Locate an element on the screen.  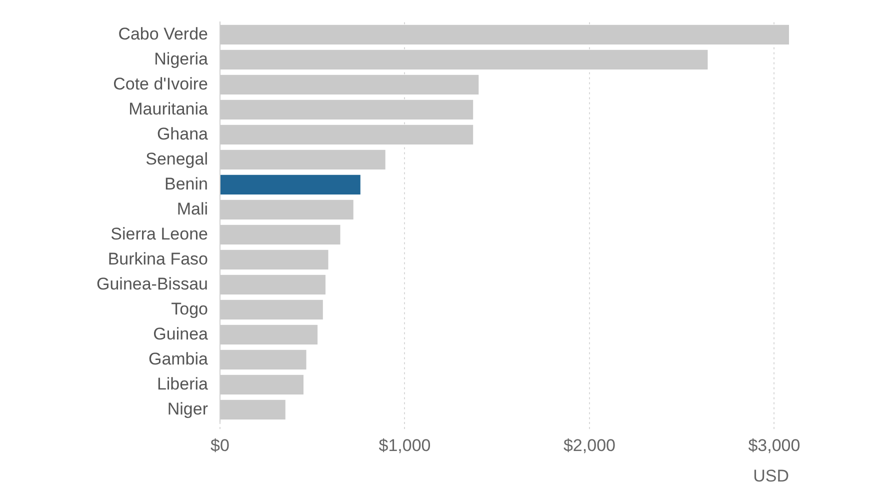
bar is located at coordinates (290, 184).